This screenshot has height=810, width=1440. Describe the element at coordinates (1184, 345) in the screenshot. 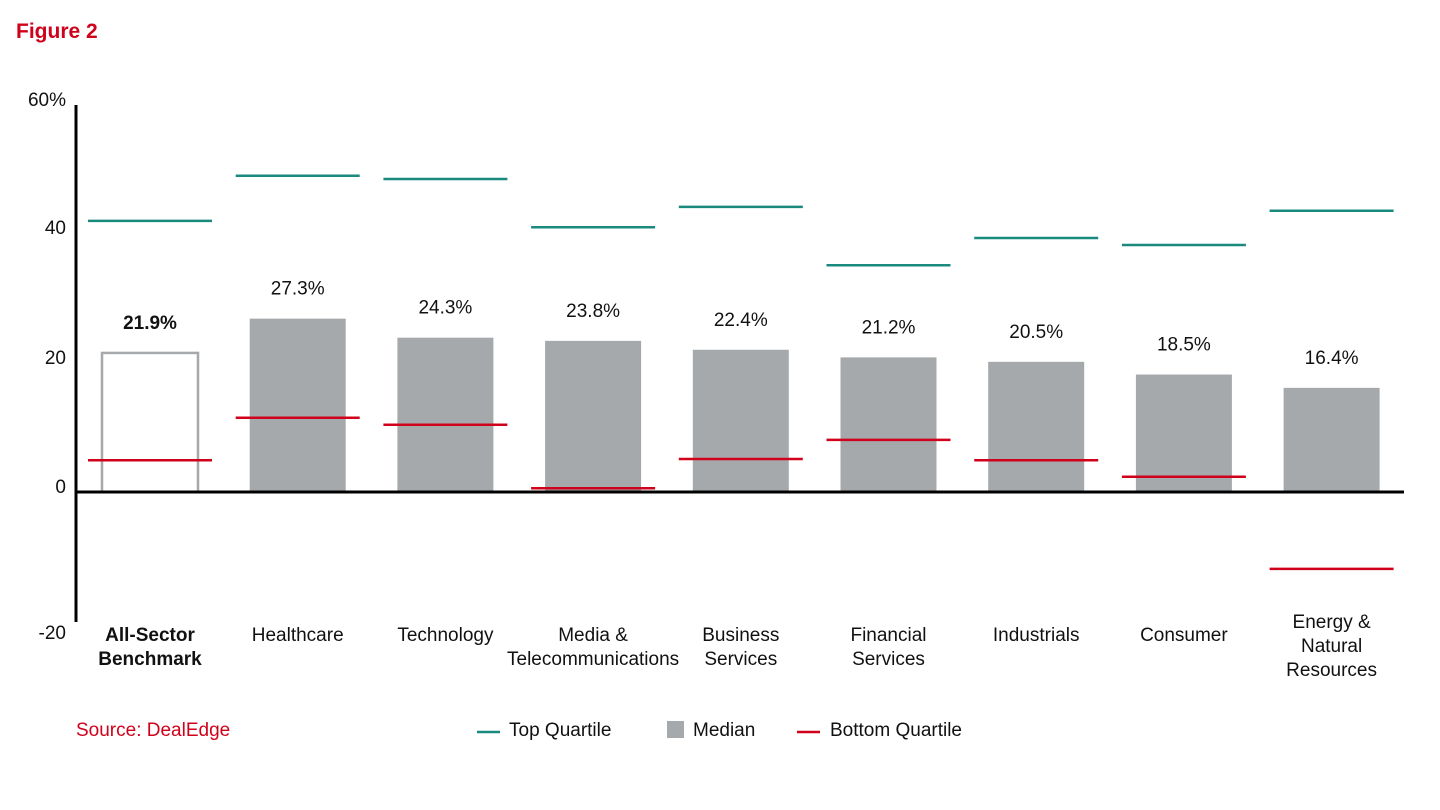

I see `data-label: 18.5%` at that location.